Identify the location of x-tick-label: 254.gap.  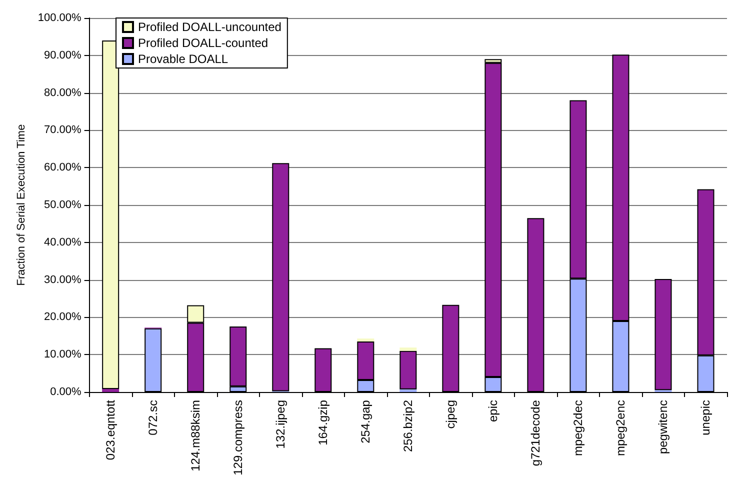
(365, 422).